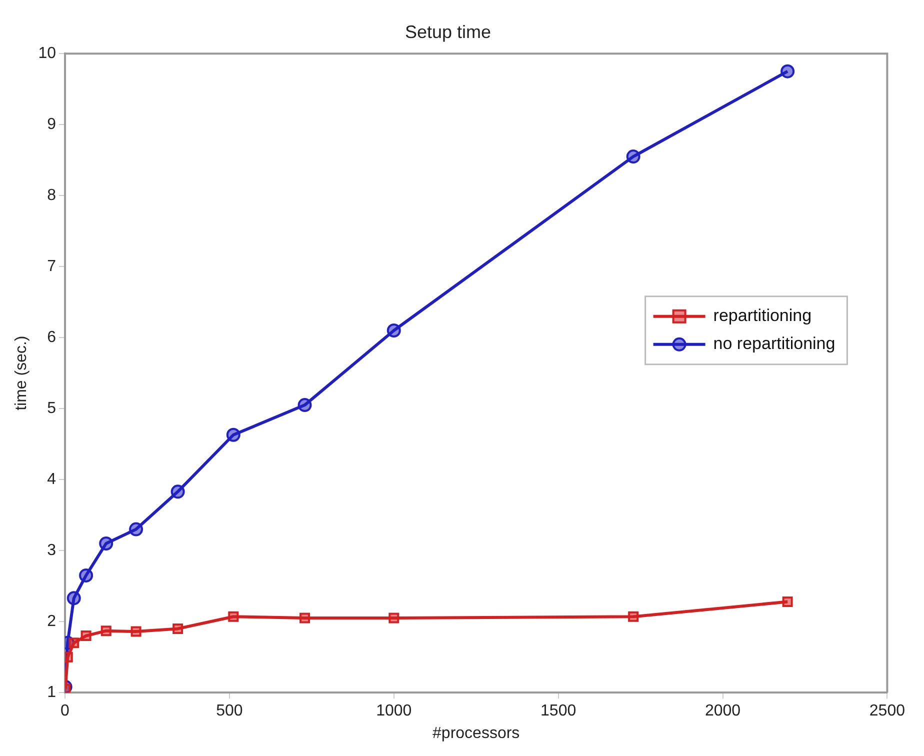 The width and height of the screenshot is (924, 756). What do you see at coordinates (448, 32) in the screenshot?
I see `chart-title: Setup time` at bounding box center [448, 32].